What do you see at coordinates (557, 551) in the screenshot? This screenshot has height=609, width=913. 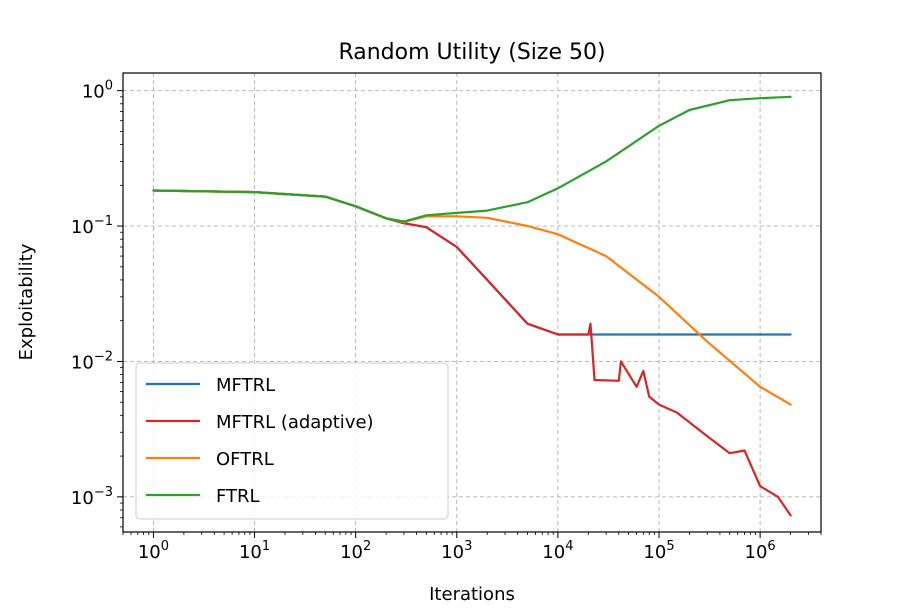 I see `x-tick-label: 10⁴` at bounding box center [557, 551].